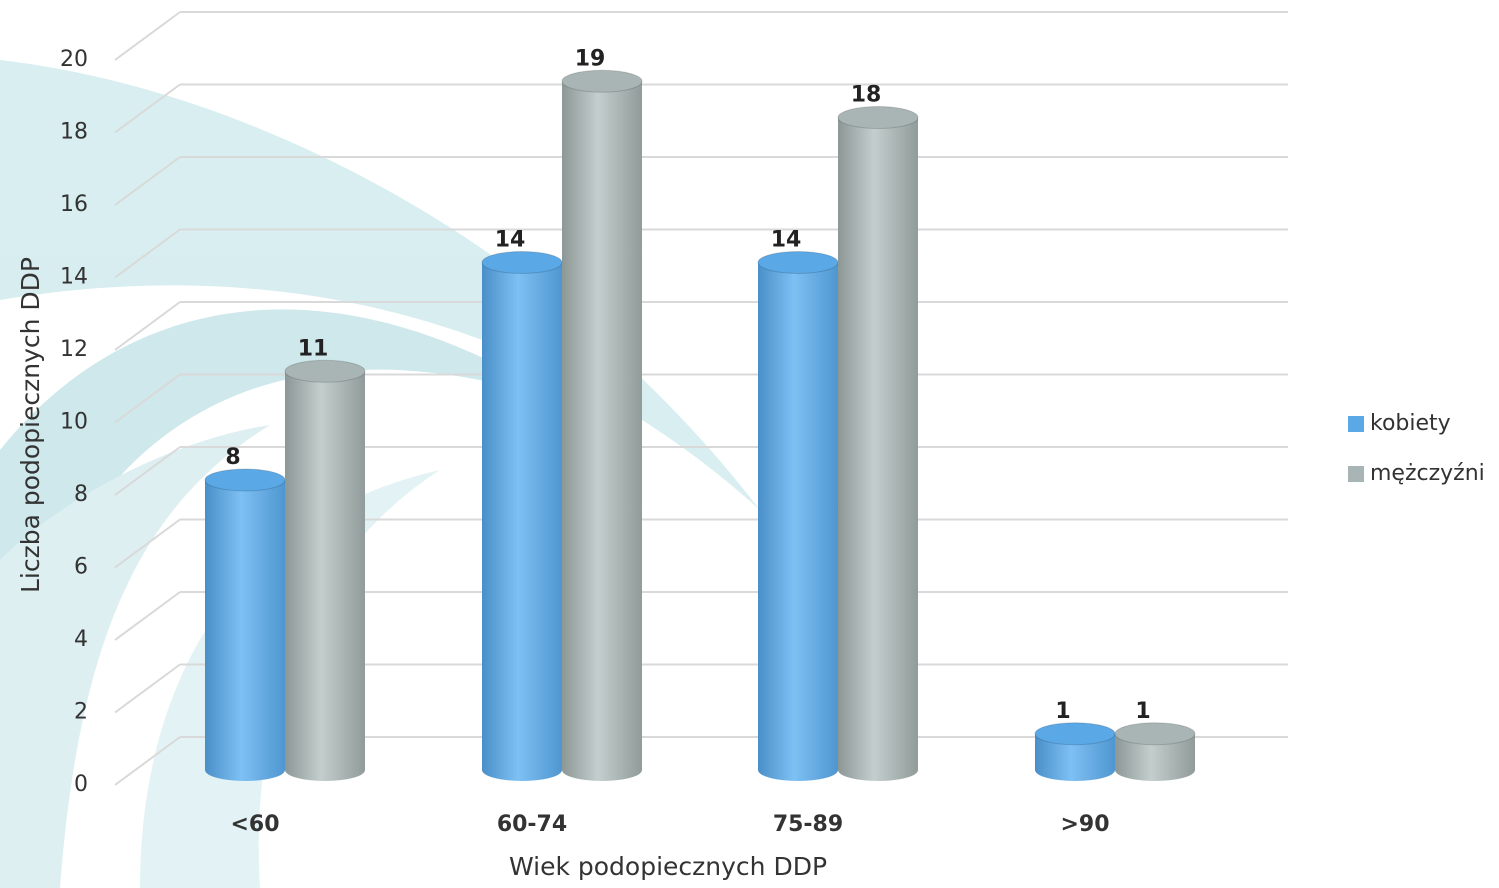  I want to click on y-tick-label: 2, so click(81, 712).